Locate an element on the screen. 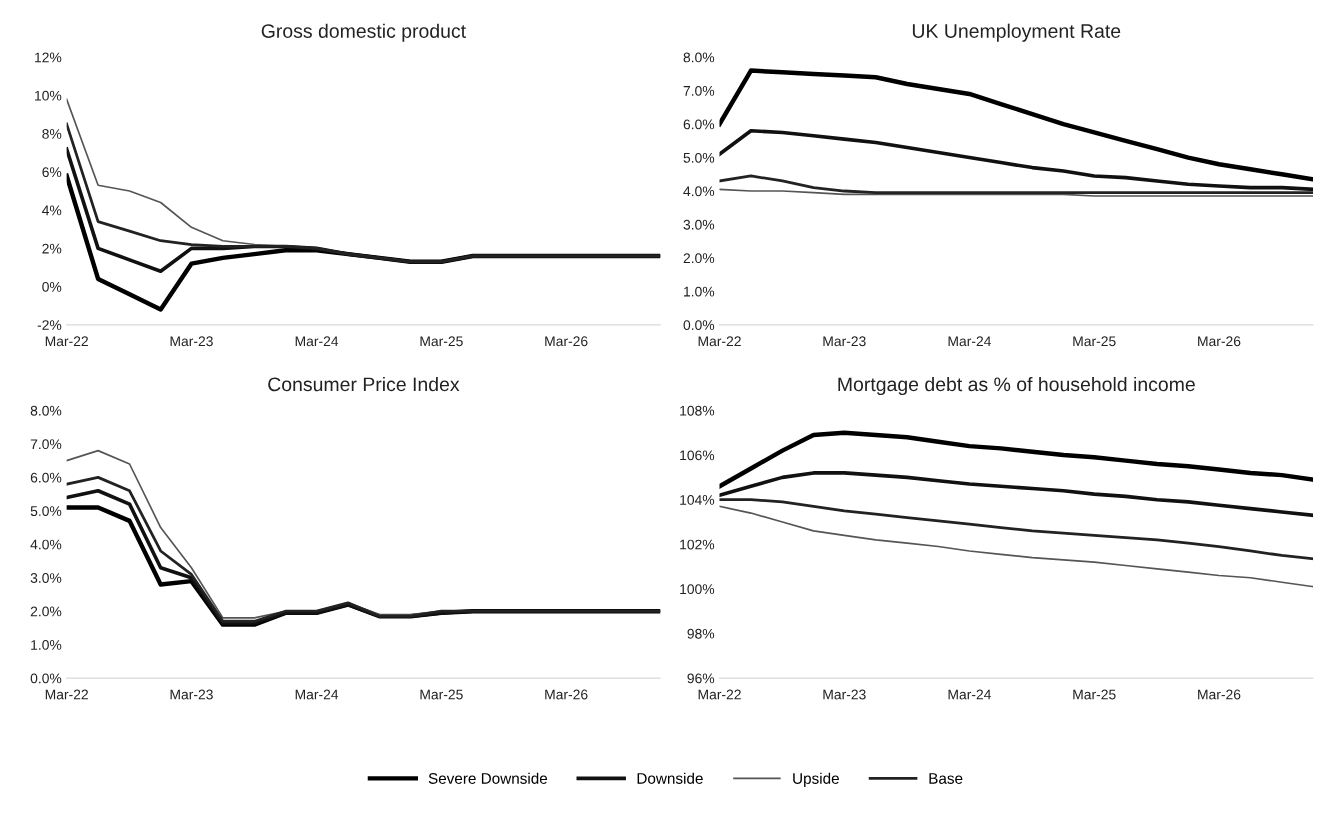  y-tick-label: 108% is located at coordinates (697, 410).